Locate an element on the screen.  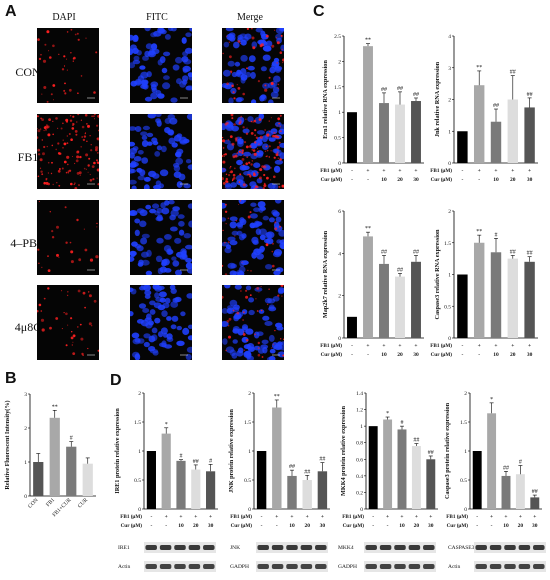
row-label-fb1: FB1 is located at coordinates (28, 157).